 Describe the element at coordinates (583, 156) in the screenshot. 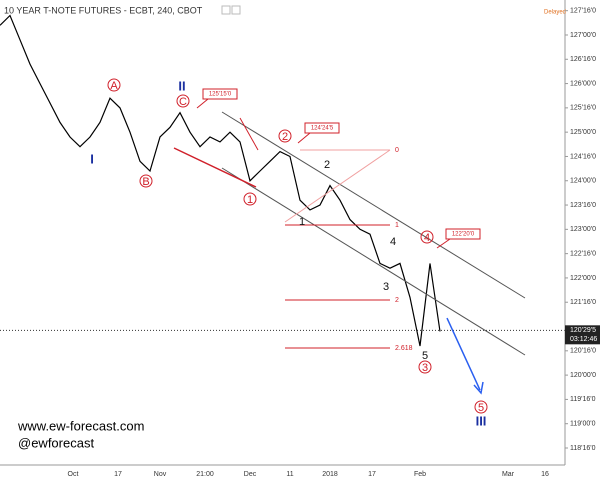

I see `y-tick-label: 124'16'0` at that location.